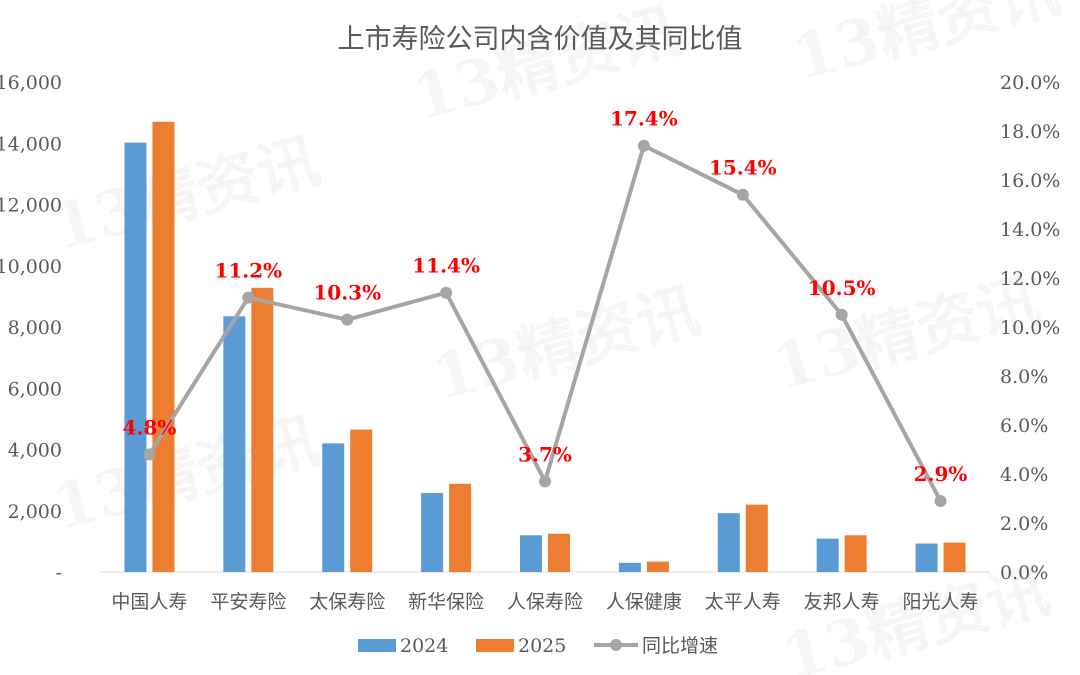  What do you see at coordinates (616, 645) in the screenshot?
I see `legend-marker` at bounding box center [616, 645].